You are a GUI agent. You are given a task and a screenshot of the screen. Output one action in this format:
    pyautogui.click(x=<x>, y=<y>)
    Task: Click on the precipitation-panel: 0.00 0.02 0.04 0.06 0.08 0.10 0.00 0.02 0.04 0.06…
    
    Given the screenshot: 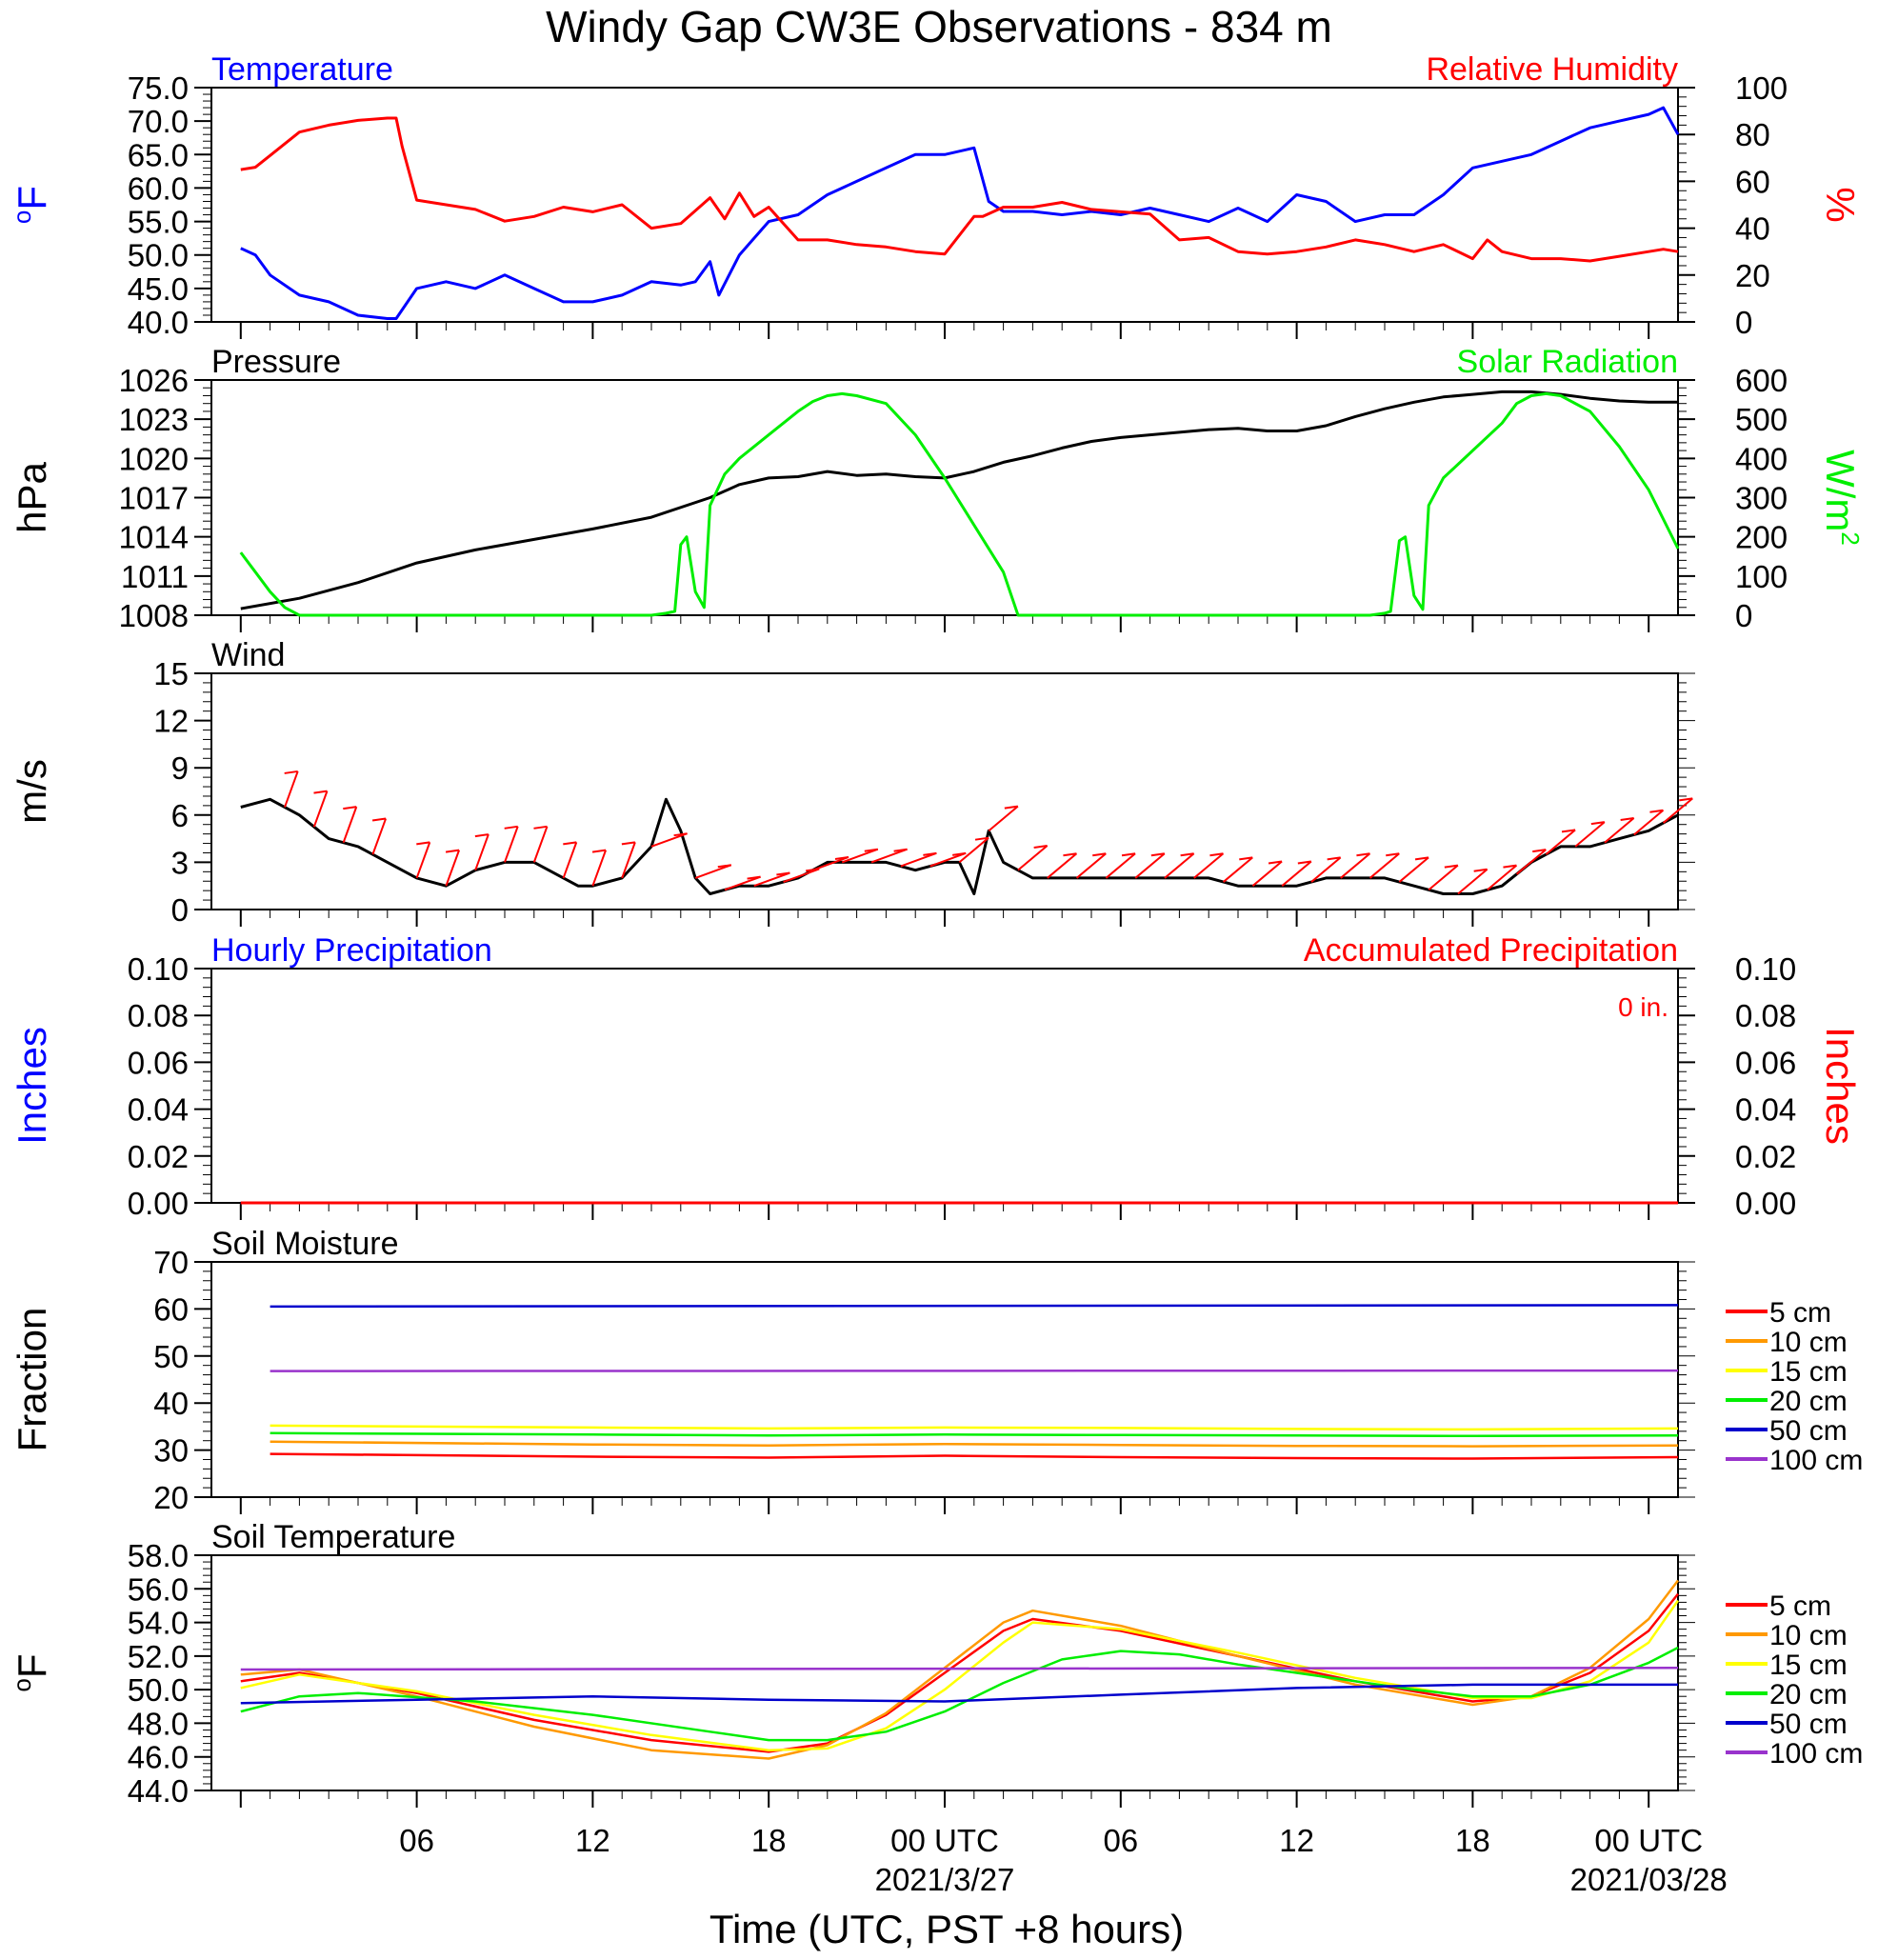 What is the action you would take?
    pyautogui.click(x=936, y=1076)
    